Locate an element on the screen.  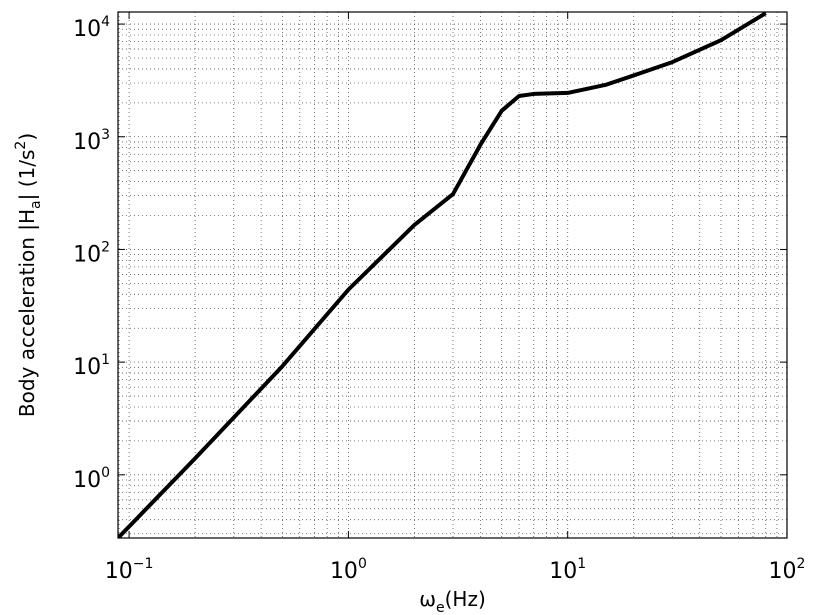
tick-exponent: 3 is located at coordinates (105, 135).